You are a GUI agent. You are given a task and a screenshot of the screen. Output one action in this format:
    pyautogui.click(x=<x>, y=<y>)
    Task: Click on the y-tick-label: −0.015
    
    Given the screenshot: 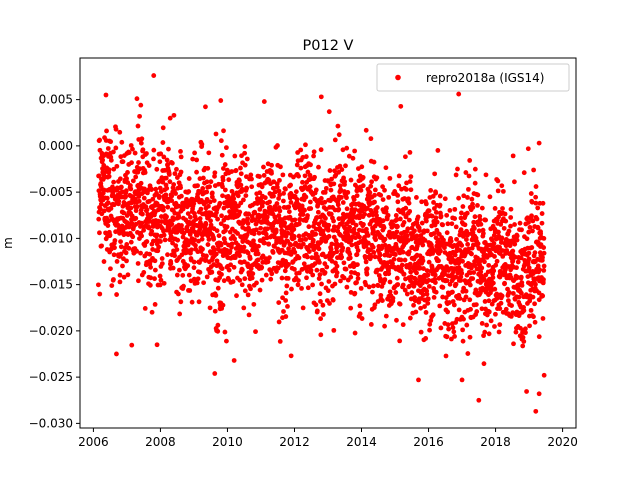 What is the action you would take?
    pyautogui.click(x=51, y=285)
    